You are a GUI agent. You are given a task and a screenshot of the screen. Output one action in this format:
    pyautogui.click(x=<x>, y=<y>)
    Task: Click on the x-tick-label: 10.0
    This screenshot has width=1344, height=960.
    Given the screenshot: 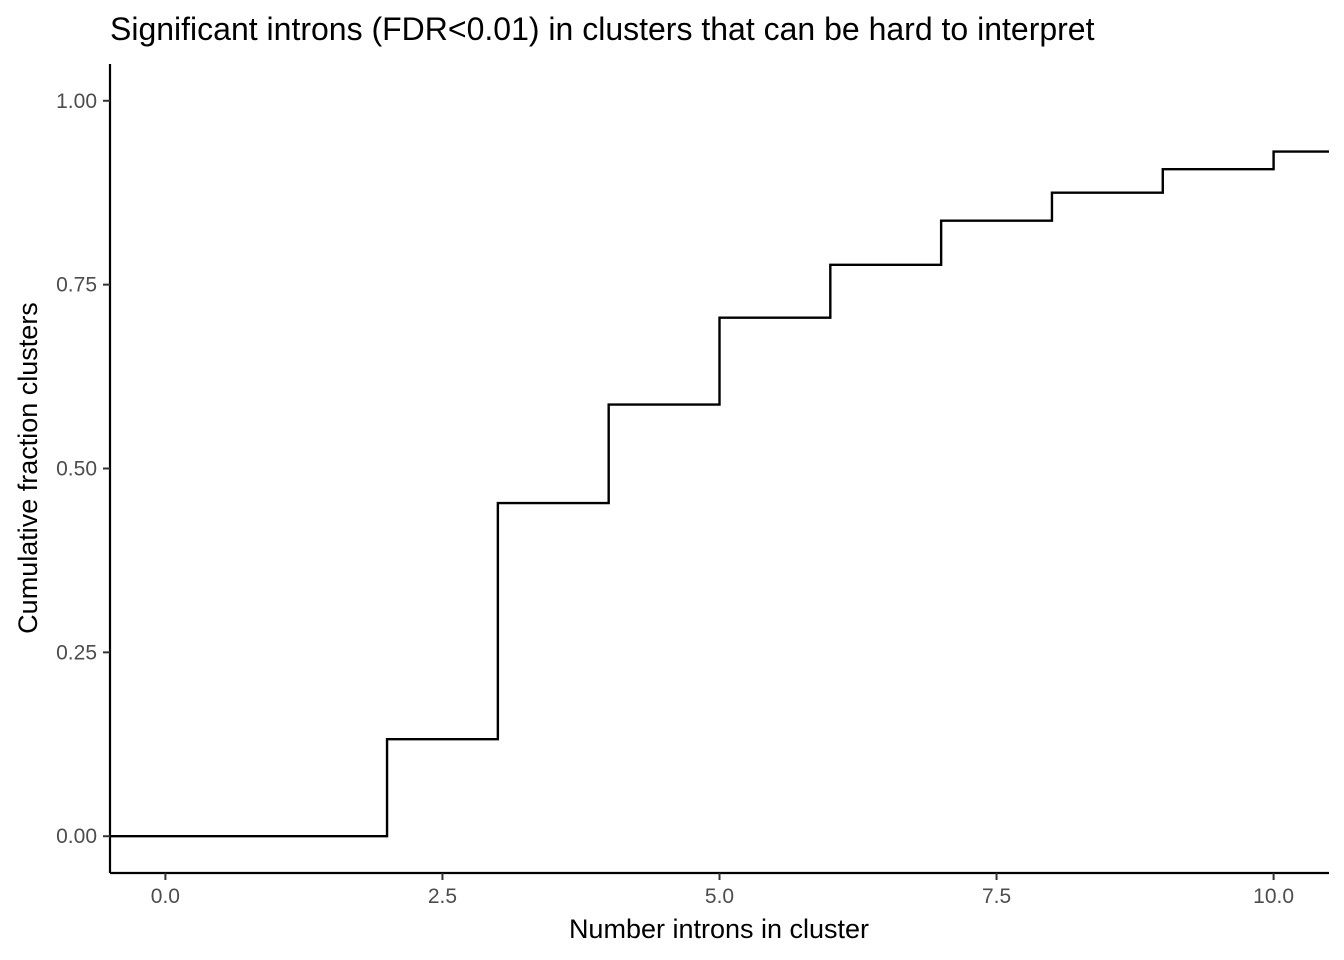 What is the action you would take?
    pyautogui.click(x=1273, y=896)
    